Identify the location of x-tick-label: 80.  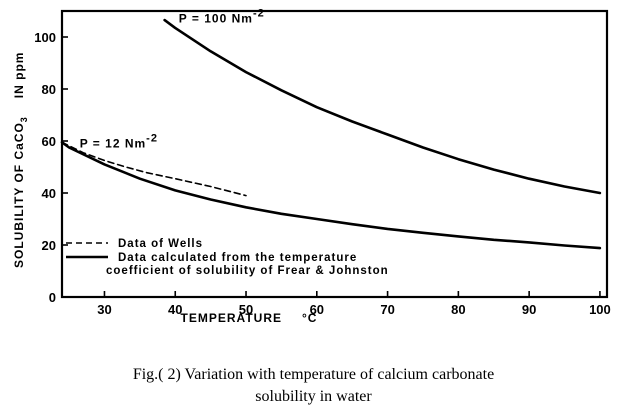
(458, 309).